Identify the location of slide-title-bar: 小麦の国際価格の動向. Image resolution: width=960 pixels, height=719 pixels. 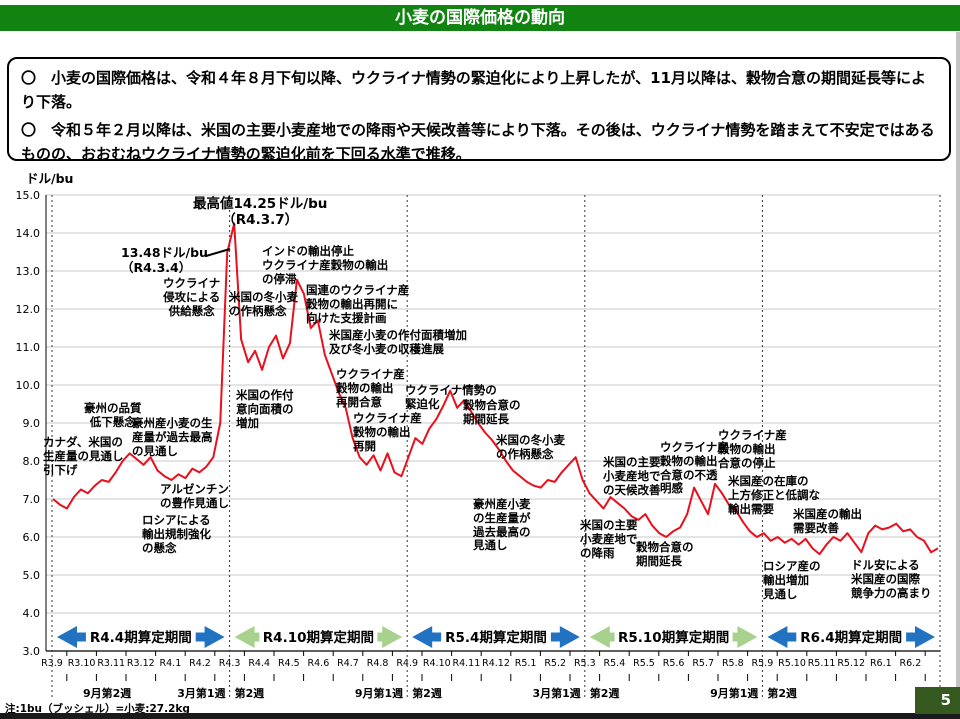
(480, 18).